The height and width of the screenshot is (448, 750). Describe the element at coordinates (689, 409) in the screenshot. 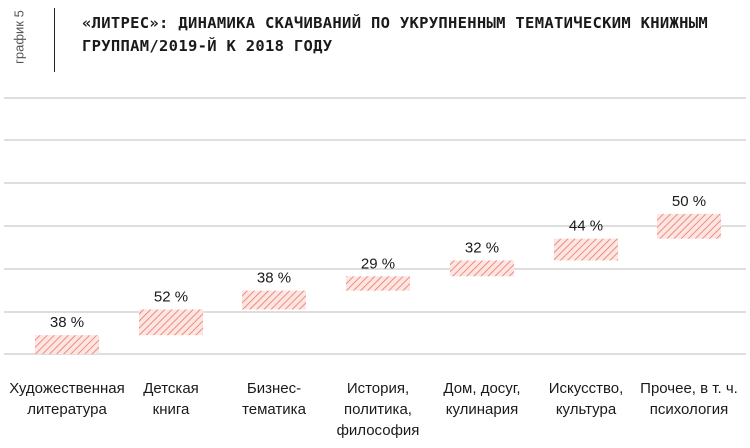

I see `category-label-line: психология` at that location.